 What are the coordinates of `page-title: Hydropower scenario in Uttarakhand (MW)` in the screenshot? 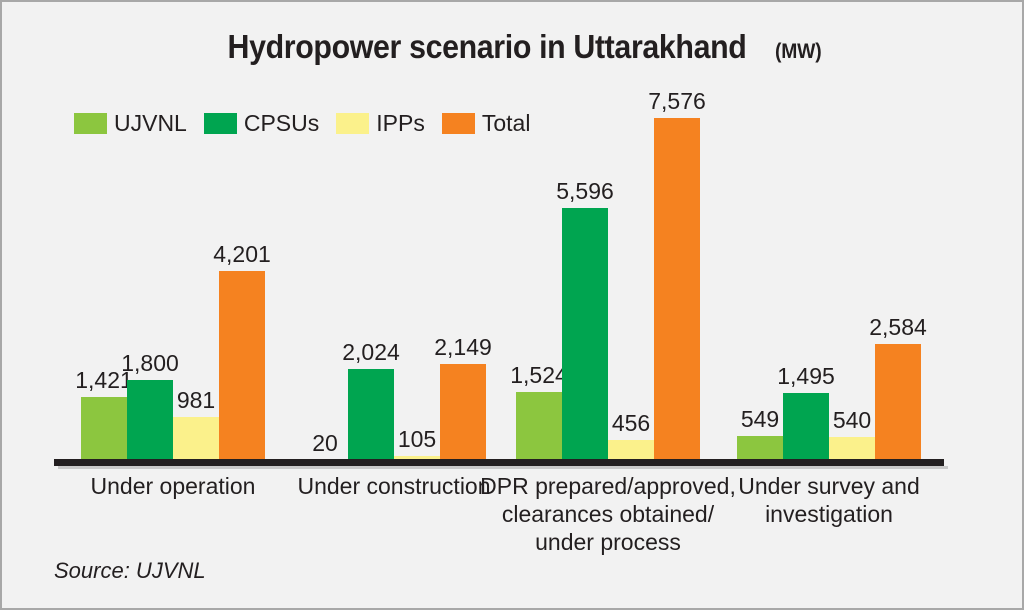 It's located at (512, 47).